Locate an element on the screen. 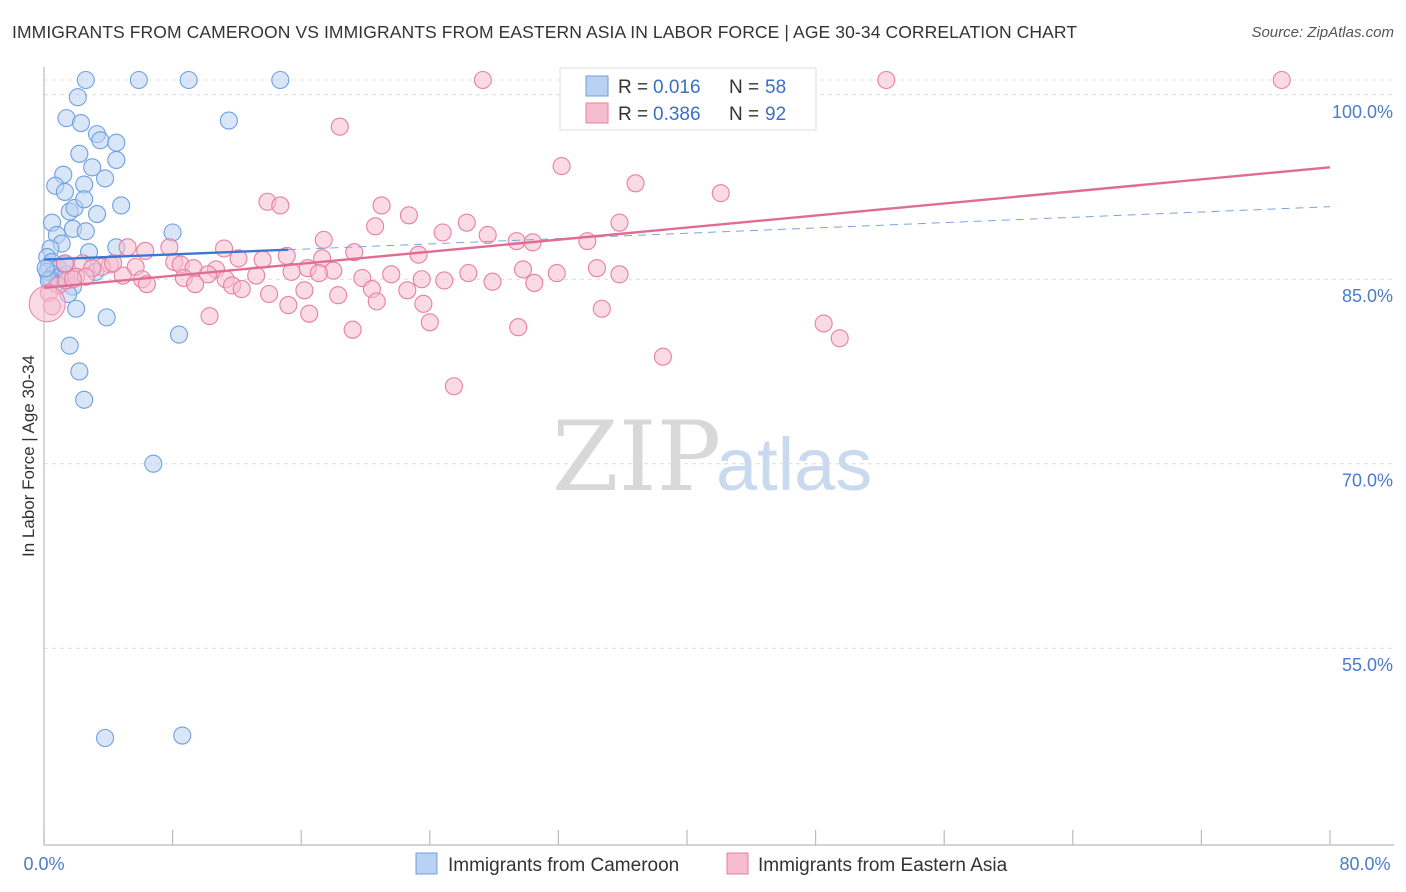 Image resolution: width=1406 pixels, height=892 pixels. legend-r-value-cameroon: 0.016 is located at coordinates (677, 87).